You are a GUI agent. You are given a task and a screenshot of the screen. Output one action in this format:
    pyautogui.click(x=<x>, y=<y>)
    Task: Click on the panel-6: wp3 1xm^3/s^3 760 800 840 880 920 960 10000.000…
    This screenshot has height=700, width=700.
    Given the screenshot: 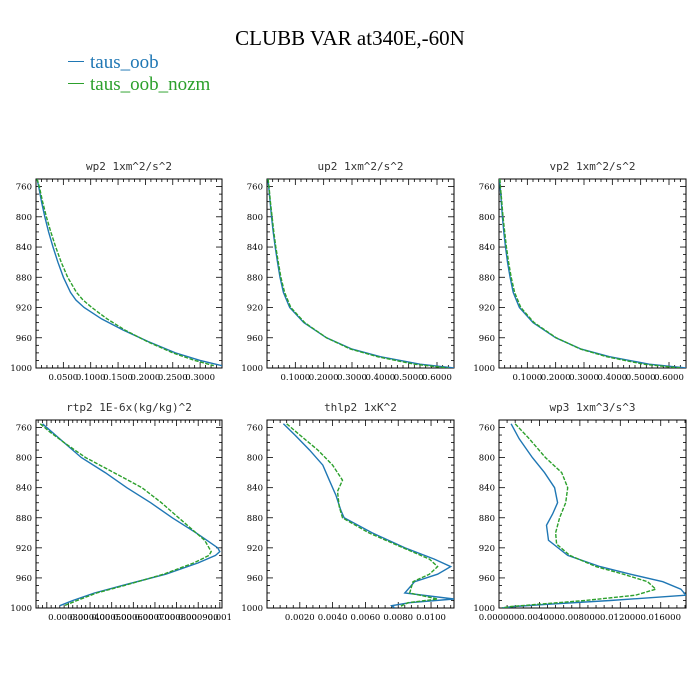 What is the action you would take?
    pyautogui.click(x=580, y=512)
    